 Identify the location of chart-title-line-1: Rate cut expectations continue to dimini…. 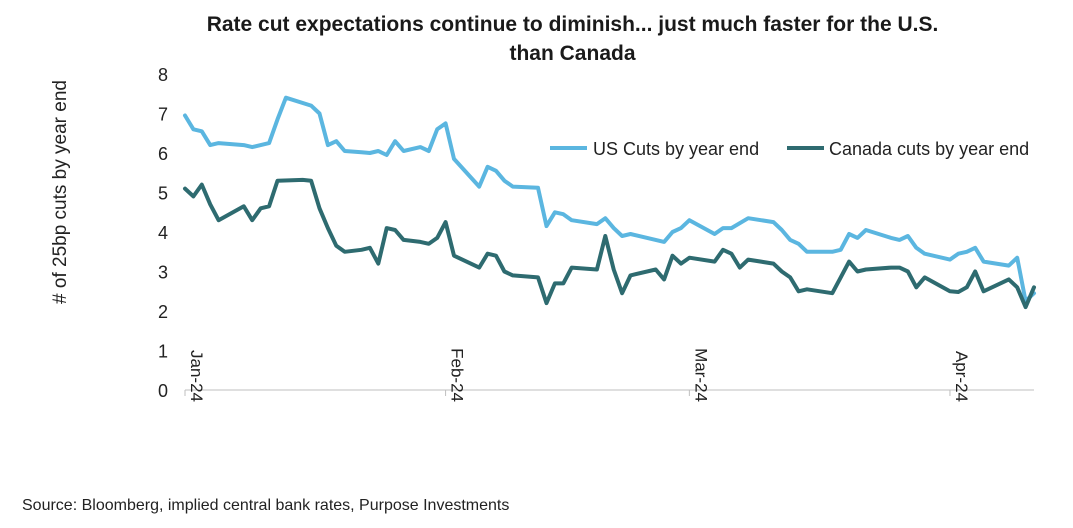
(572, 24).